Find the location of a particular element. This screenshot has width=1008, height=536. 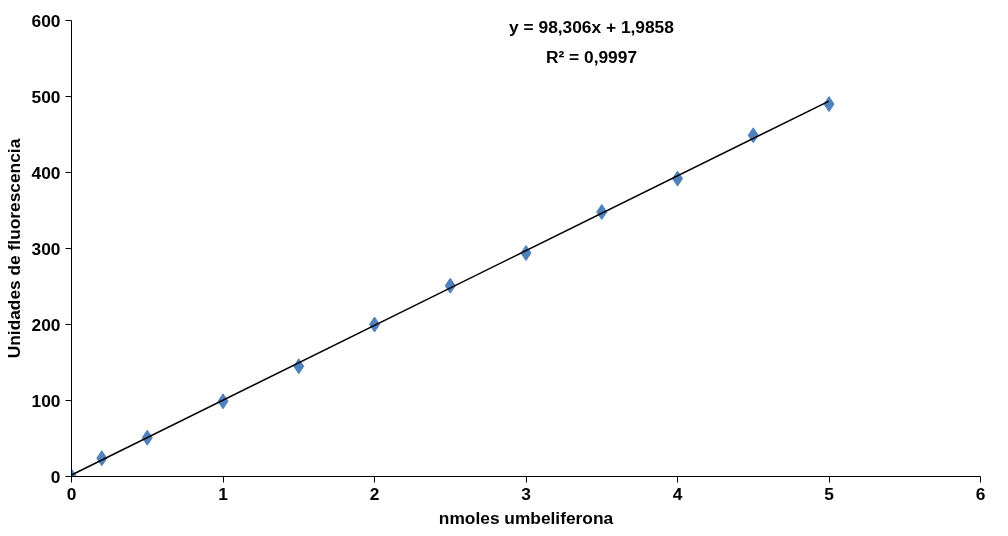

x-tick-label: 2 is located at coordinates (374, 493).